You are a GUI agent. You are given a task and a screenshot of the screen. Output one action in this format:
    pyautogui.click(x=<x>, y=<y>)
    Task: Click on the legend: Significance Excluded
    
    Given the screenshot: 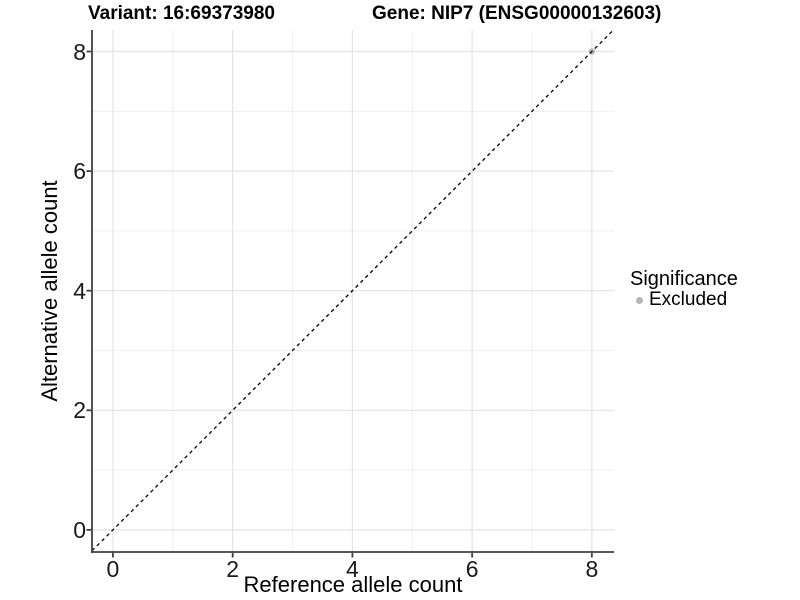 What is the action you would take?
    pyautogui.click(x=683, y=289)
    